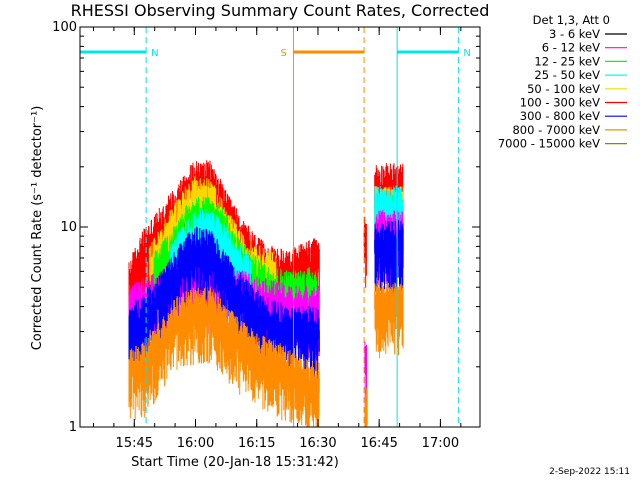 The image size is (640, 480). Describe the element at coordinates (68, 227) in the screenshot. I see `y-tick-label-1: 10` at that location.